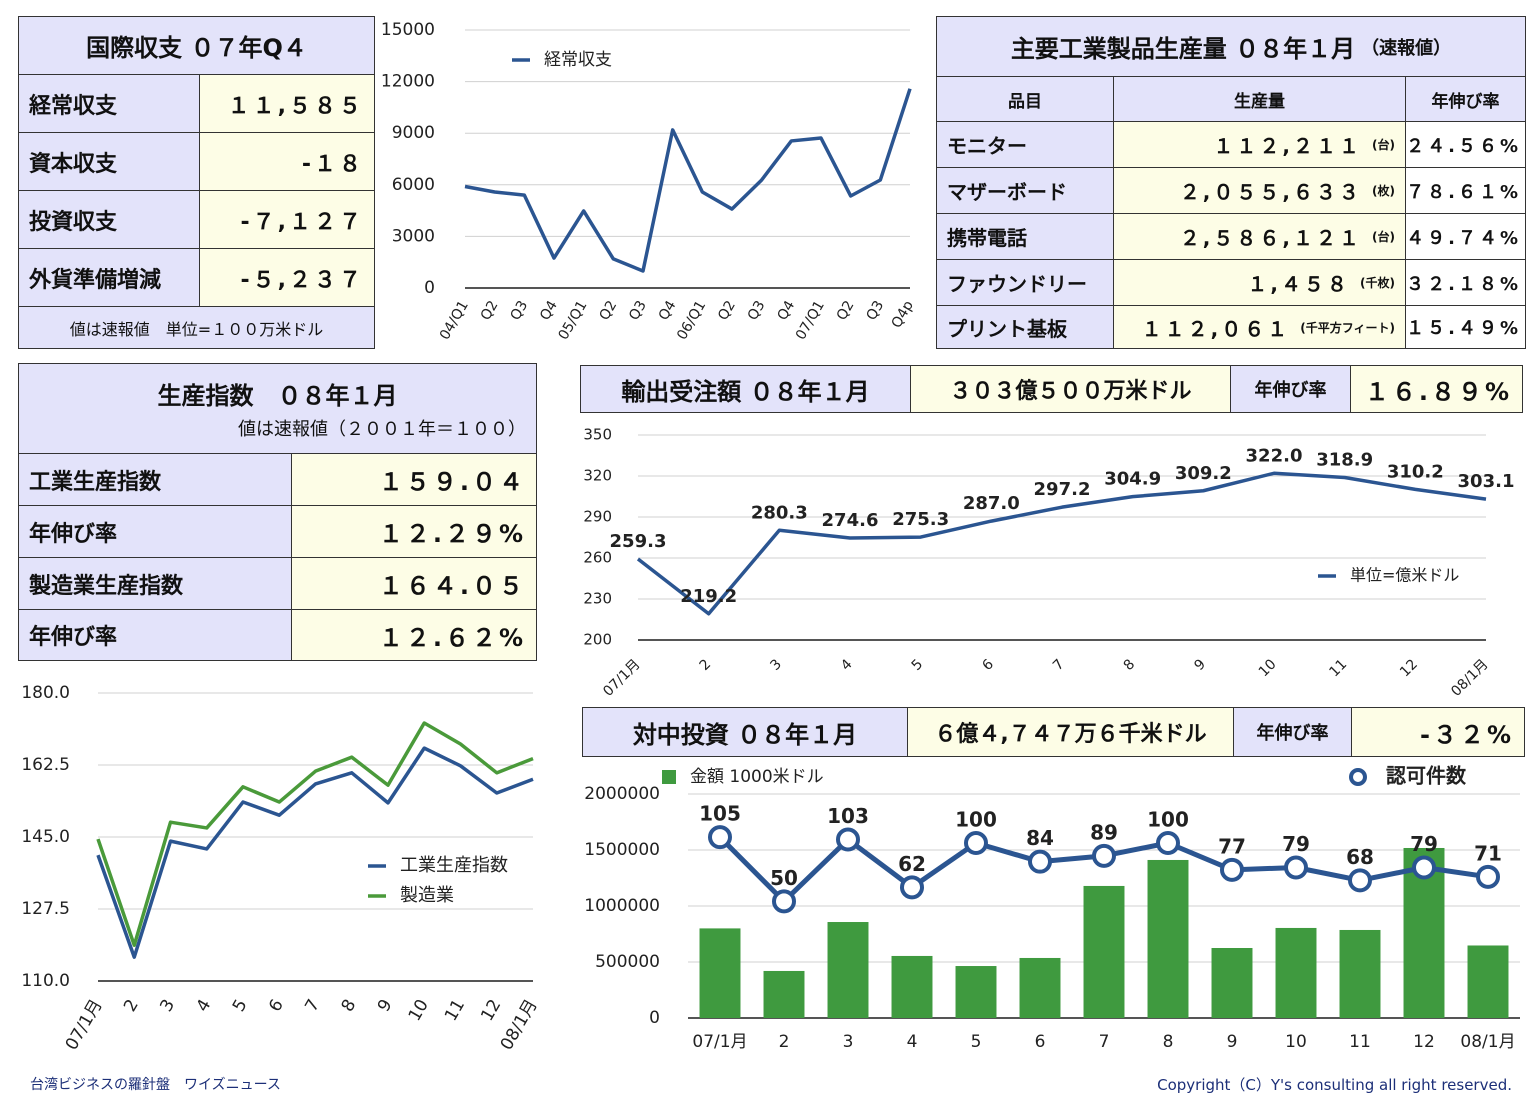 Image resolution: width=1536 pixels, height=1103 pixels. What do you see at coordinates (1025, 190) in the screenshot?
I see `item: マザーボード` at bounding box center [1025, 190].